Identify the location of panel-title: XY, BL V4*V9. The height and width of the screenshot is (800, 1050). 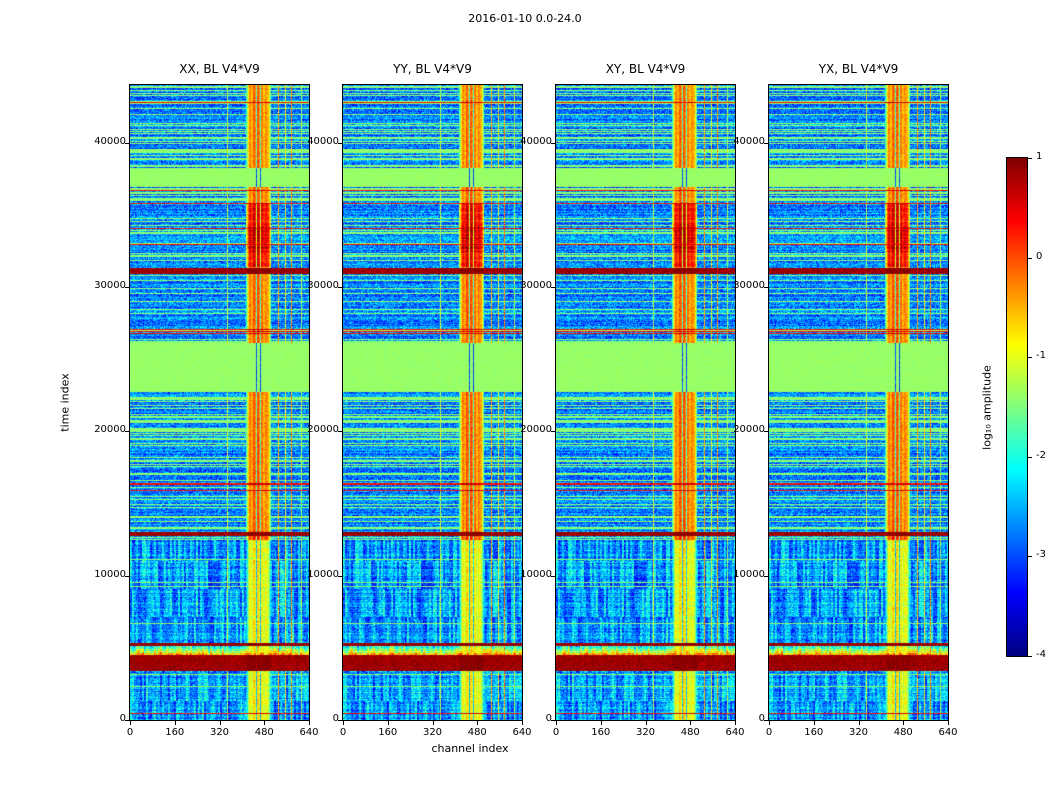
(645, 69).